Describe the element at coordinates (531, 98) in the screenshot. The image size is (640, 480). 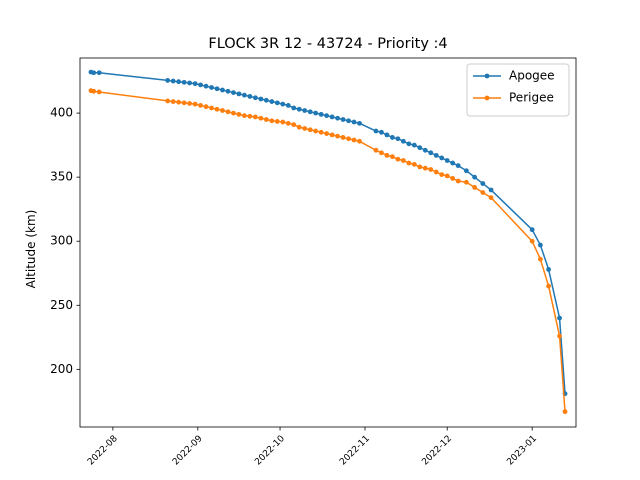
I see `legend-label: Perigee` at that location.